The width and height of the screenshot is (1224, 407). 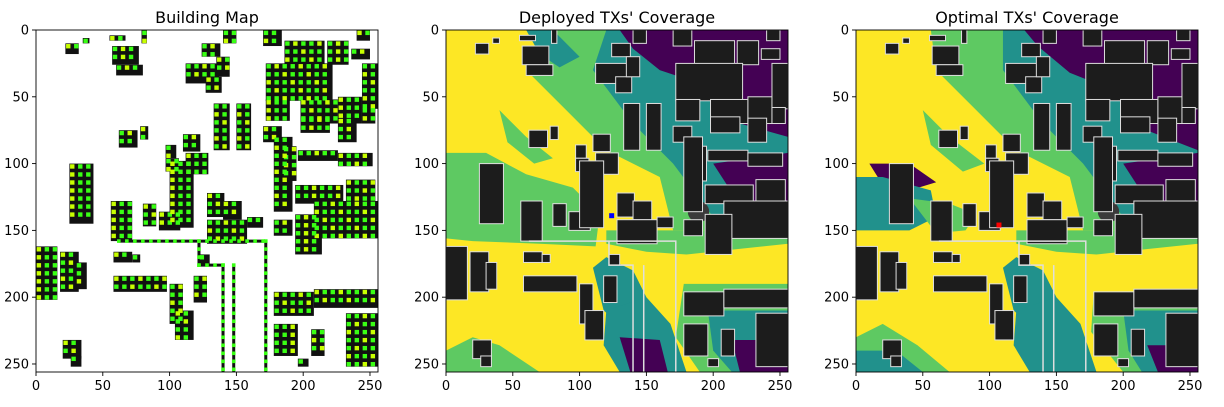 I want to click on y-tick-label: 50, so click(x=20, y=97).